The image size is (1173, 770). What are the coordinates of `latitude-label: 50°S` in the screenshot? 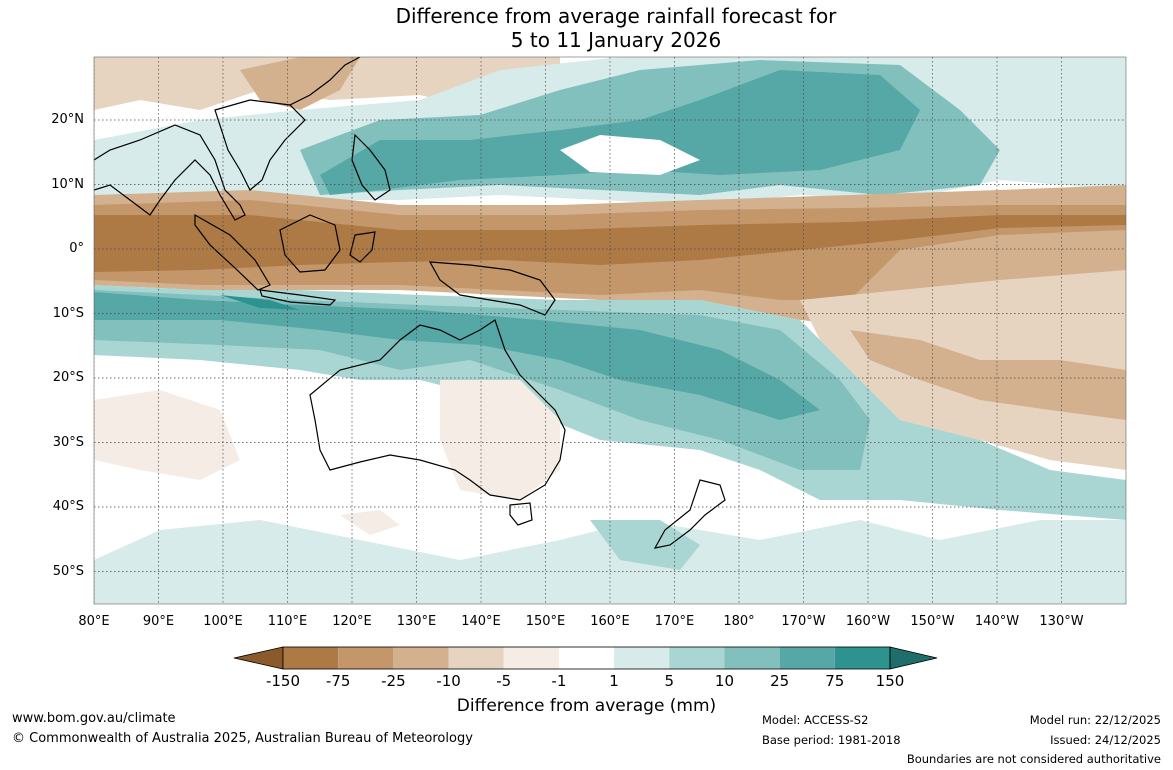 It's located at (68, 571).